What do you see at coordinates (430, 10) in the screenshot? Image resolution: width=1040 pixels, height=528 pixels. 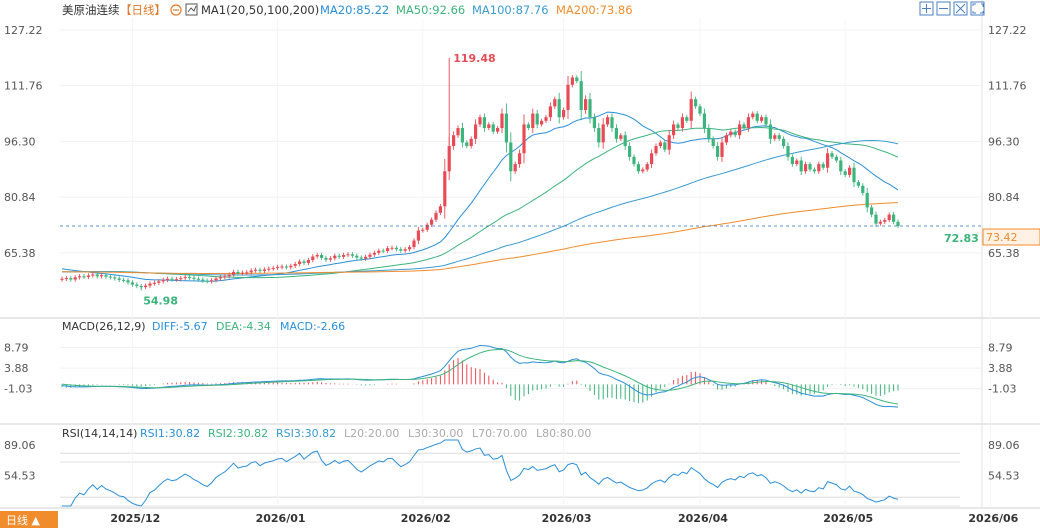 I see `ma50-value: MA50:92.66` at bounding box center [430, 10].